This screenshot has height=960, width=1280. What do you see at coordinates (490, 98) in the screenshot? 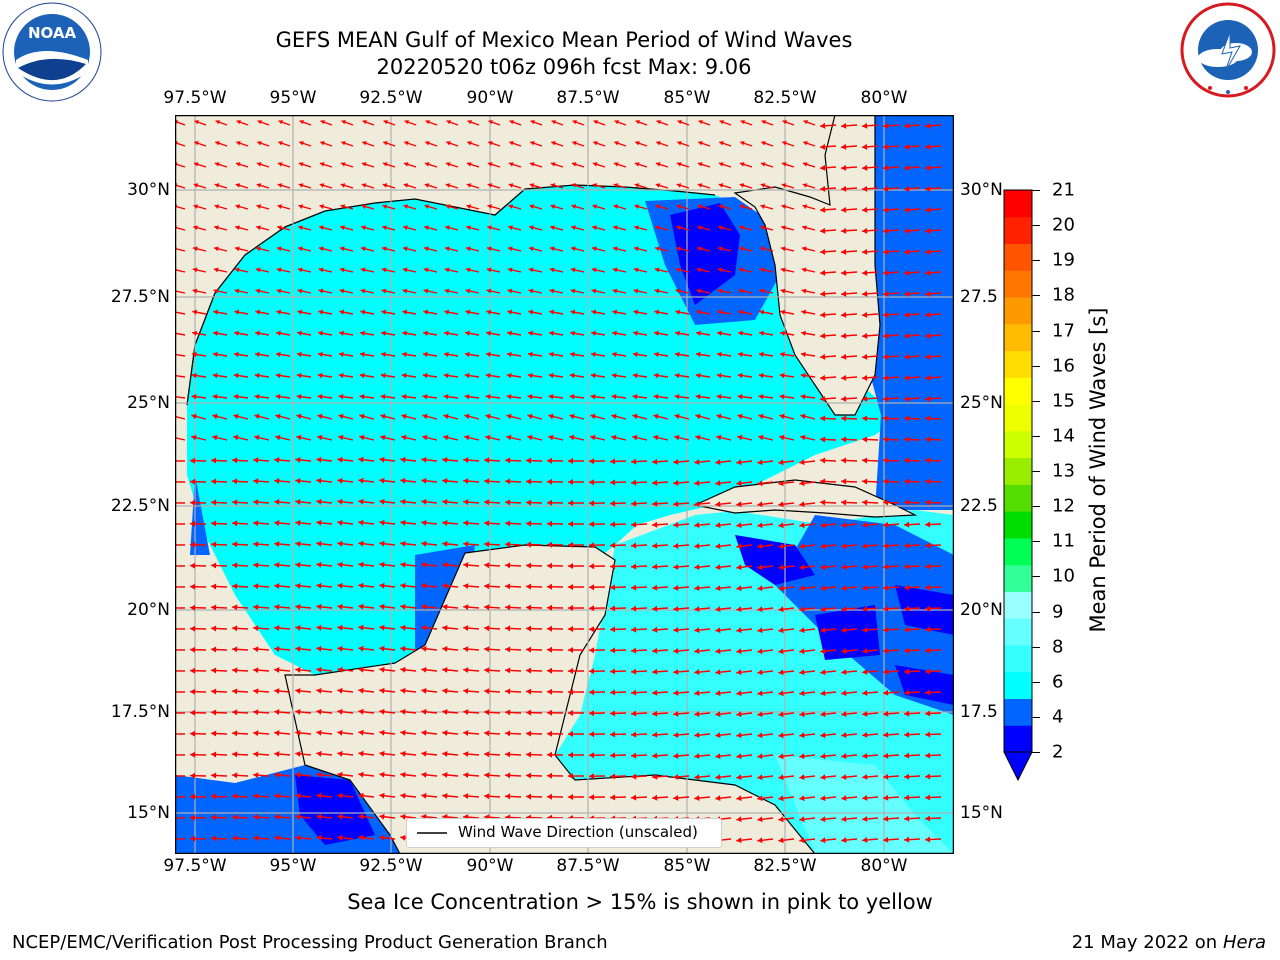
I see `lon-tick-top: 90°W` at bounding box center [490, 98].